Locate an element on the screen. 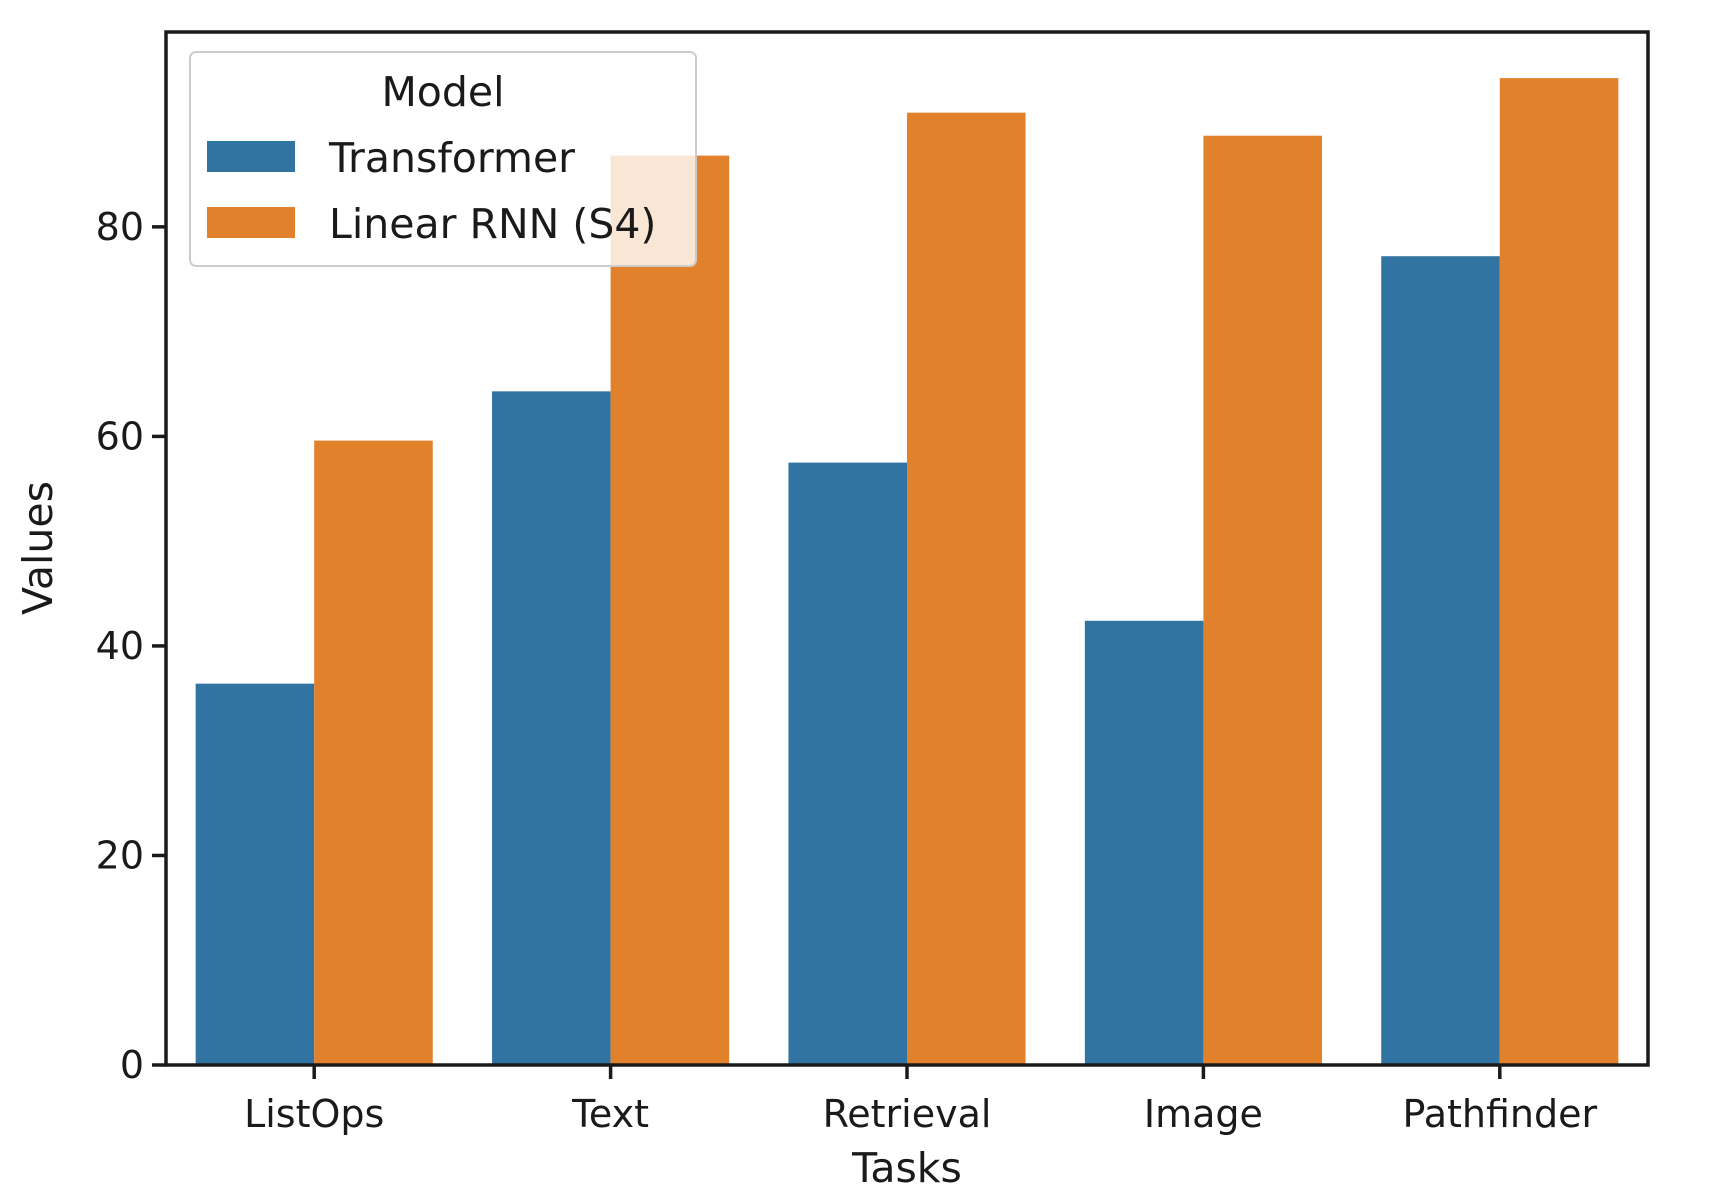 The width and height of the screenshot is (1714, 1190). legend-label-linear-rnn: Linear RNN (S4) is located at coordinates (492, 224).